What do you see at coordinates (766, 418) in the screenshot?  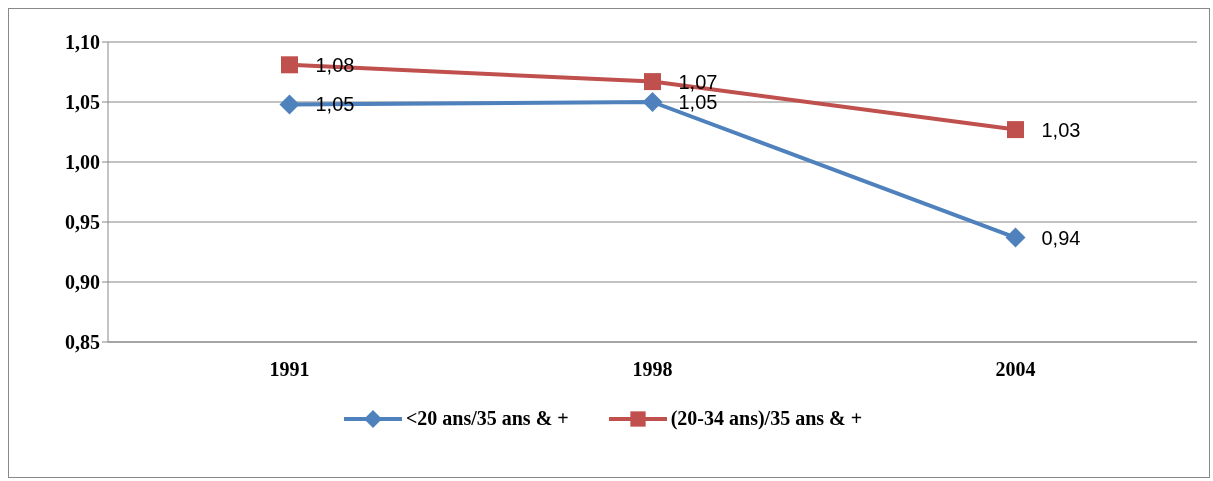 I see `legend-label: (20-34 ans)/35 ans & +` at bounding box center [766, 418].